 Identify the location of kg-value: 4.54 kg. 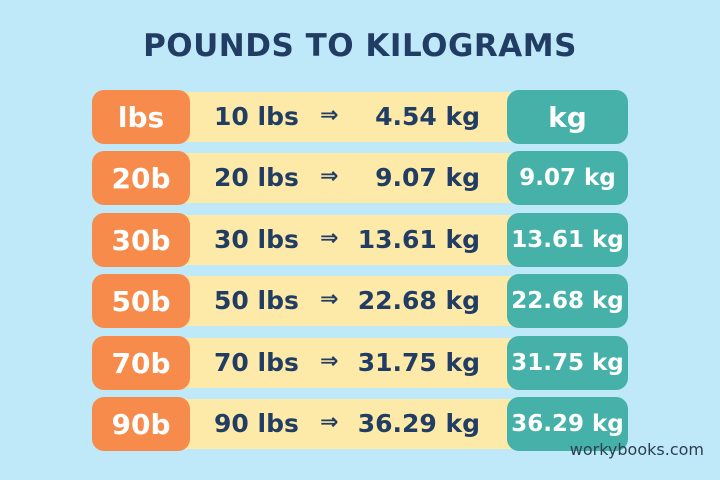
(427, 116).